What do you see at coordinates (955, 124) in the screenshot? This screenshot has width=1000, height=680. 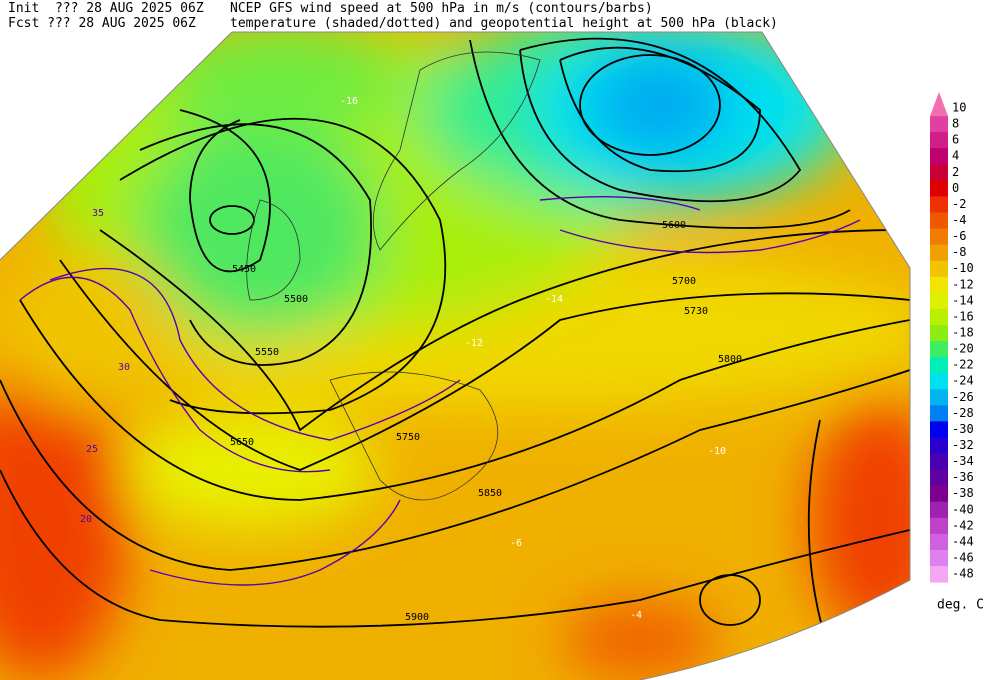 I see `colorbar-label: 8` at bounding box center [955, 124].